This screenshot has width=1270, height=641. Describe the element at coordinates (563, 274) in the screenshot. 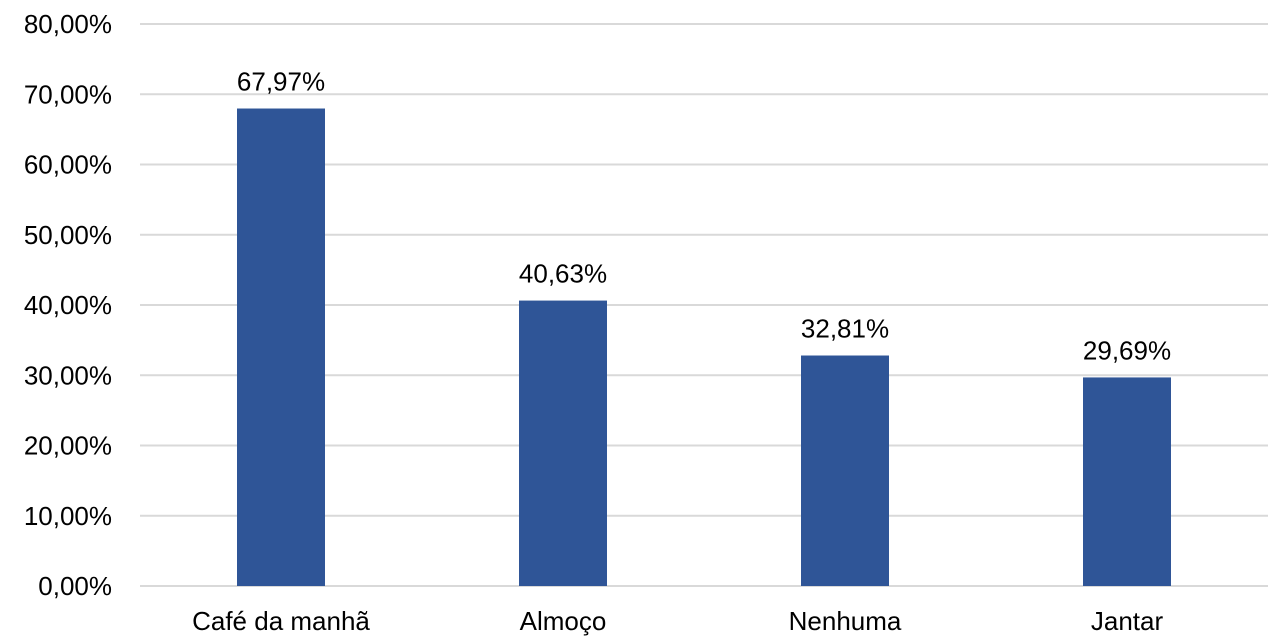

I see `data-label: 40,63%` at that location.